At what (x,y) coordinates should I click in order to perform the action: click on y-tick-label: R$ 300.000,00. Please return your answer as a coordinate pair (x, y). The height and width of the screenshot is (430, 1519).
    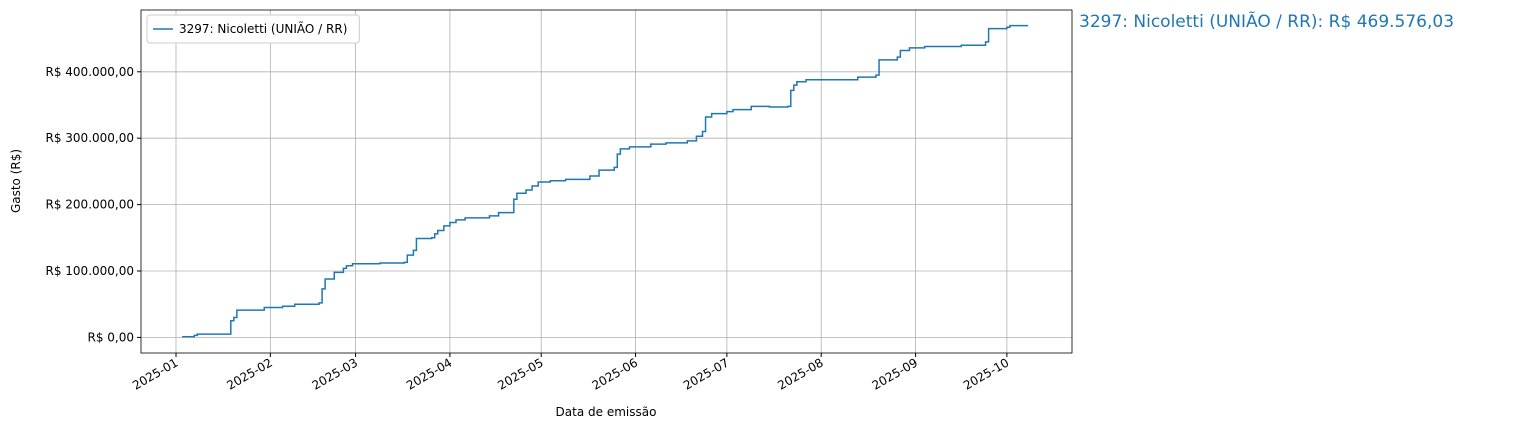
    Looking at the image, I should click on (90, 138).